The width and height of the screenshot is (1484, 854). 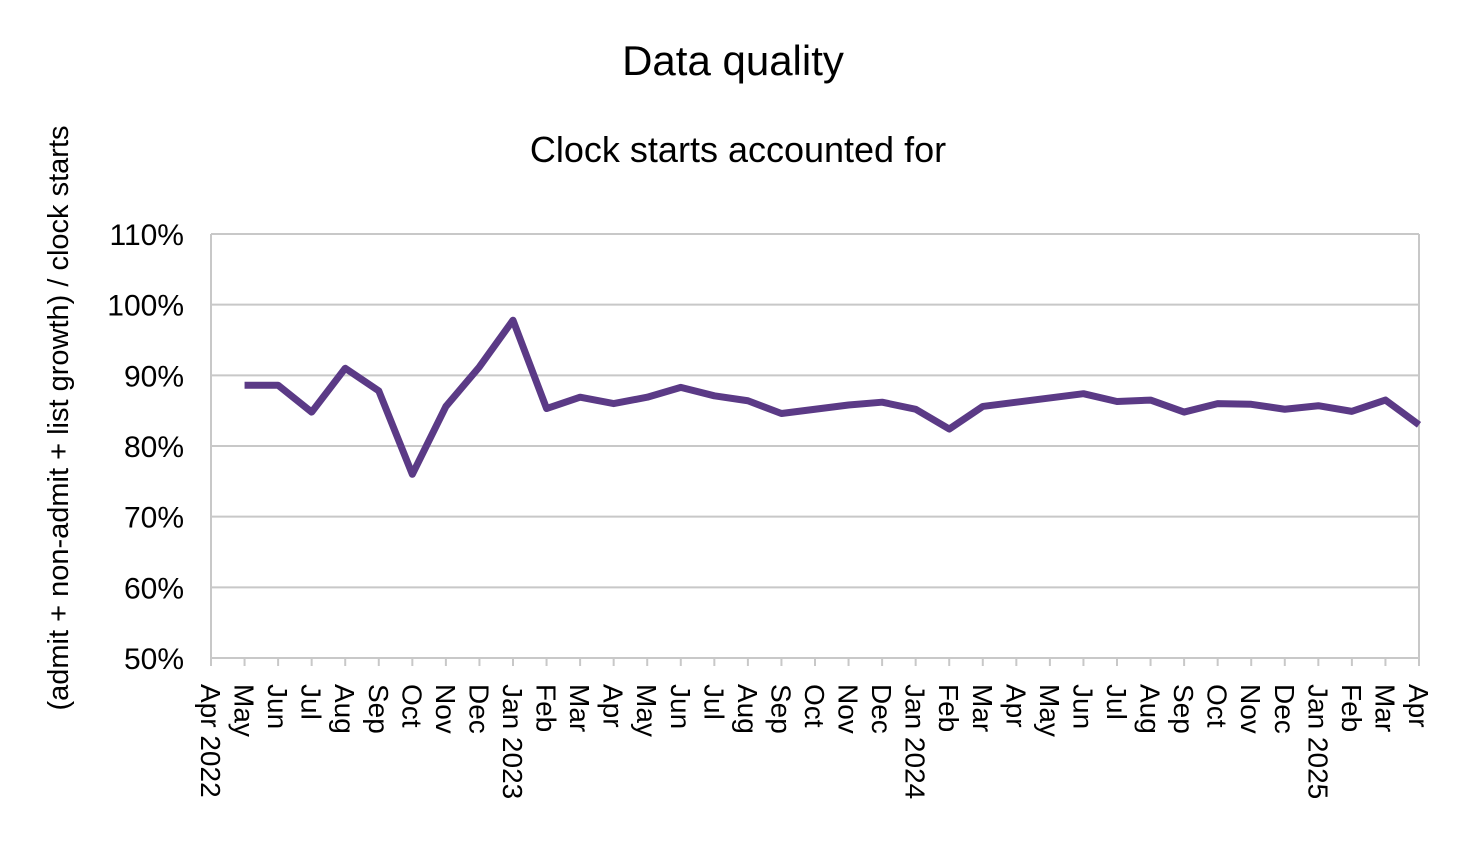 What do you see at coordinates (154, 518) in the screenshot?
I see `y-tick-label: 70%` at bounding box center [154, 518].